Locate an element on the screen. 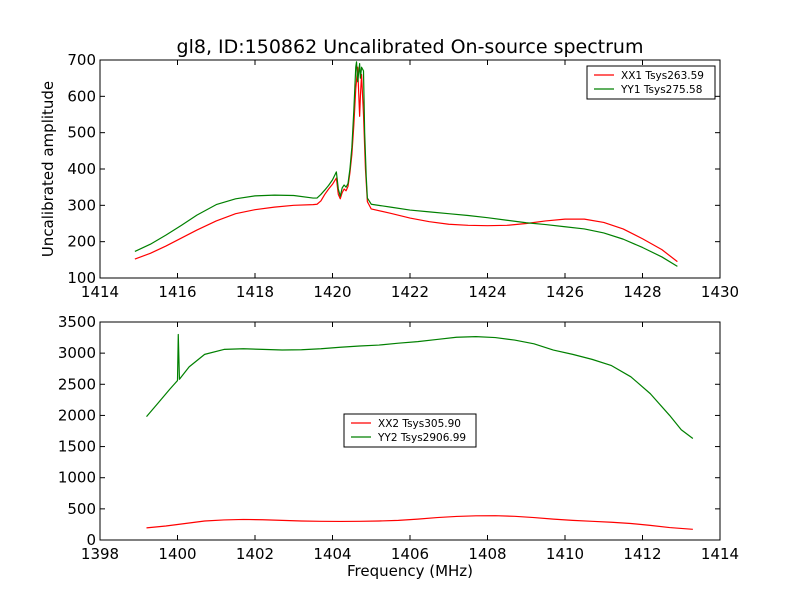 Image resolution: width=800 pixels, height=600 pixels. y-tick-label: 100 is located at coordinates (81, 278).